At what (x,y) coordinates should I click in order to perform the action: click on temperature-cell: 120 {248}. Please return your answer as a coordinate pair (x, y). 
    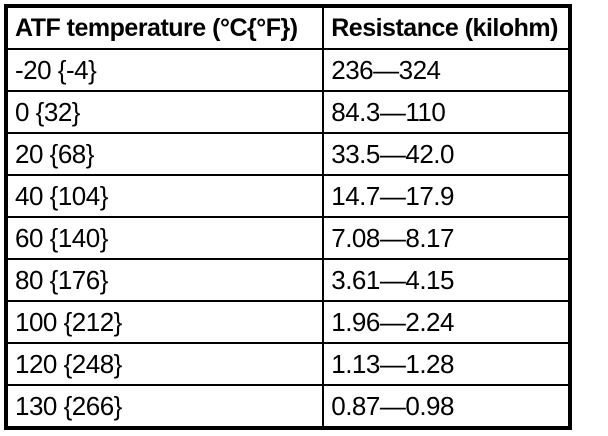
    Looking at the image, I should click on (164, 364).